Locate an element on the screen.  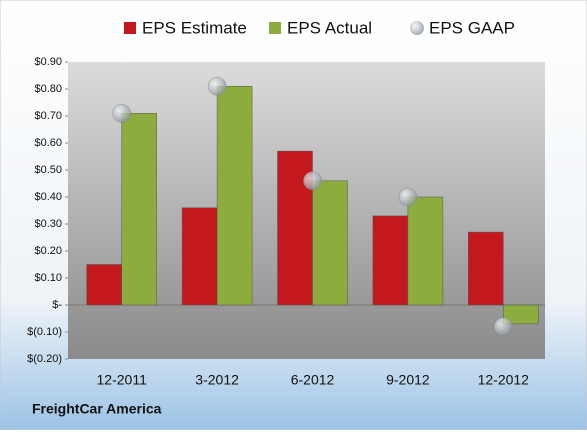
x-tick-label: 3-2012 is located at coordinates (217, 380).